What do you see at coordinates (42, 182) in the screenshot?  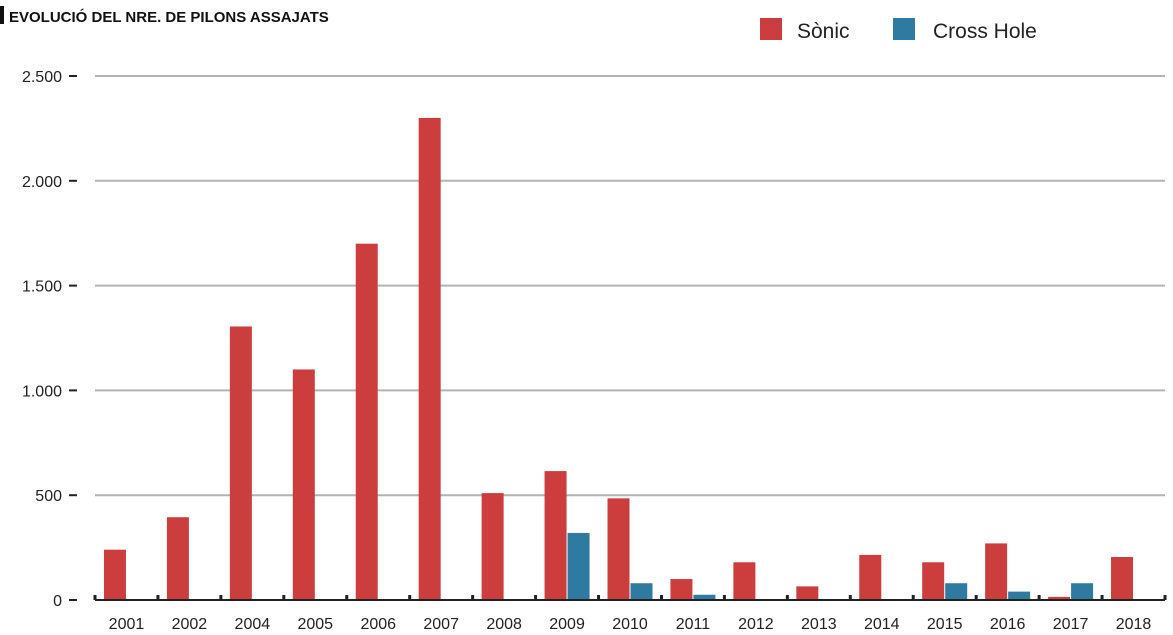 I see `y-tick-label: 2.000` at bounding box center [42, 182].